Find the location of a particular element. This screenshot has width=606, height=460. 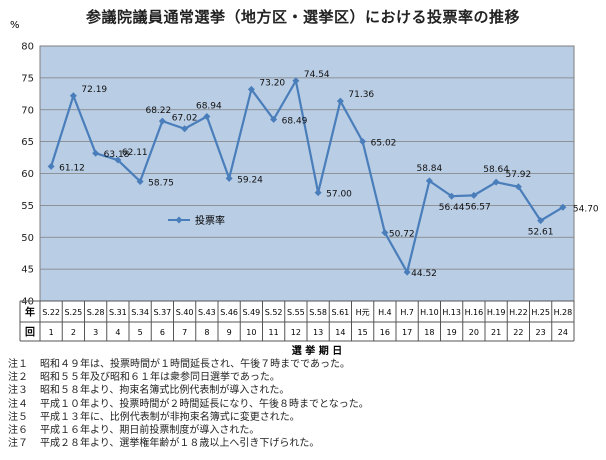

footnote-label: 注５ is located at coordinates (18, 417).